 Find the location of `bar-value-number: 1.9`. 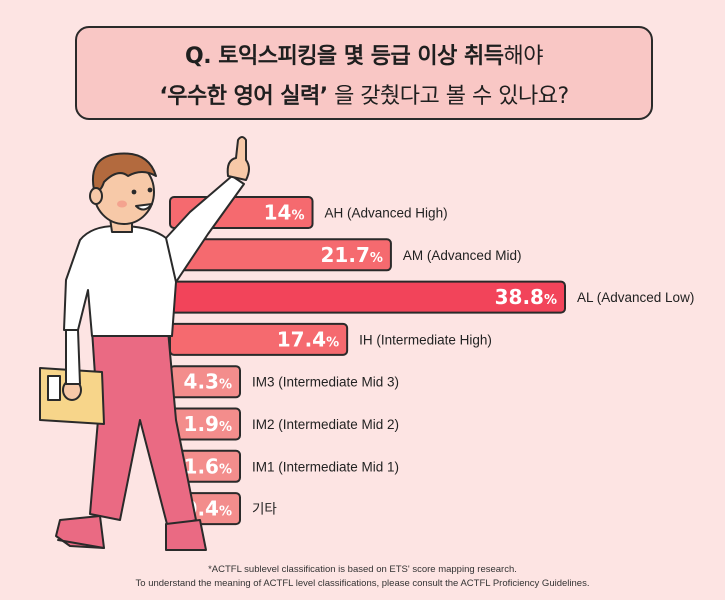

bar-value-number: 1.9 is located at coordinates (201, 424).